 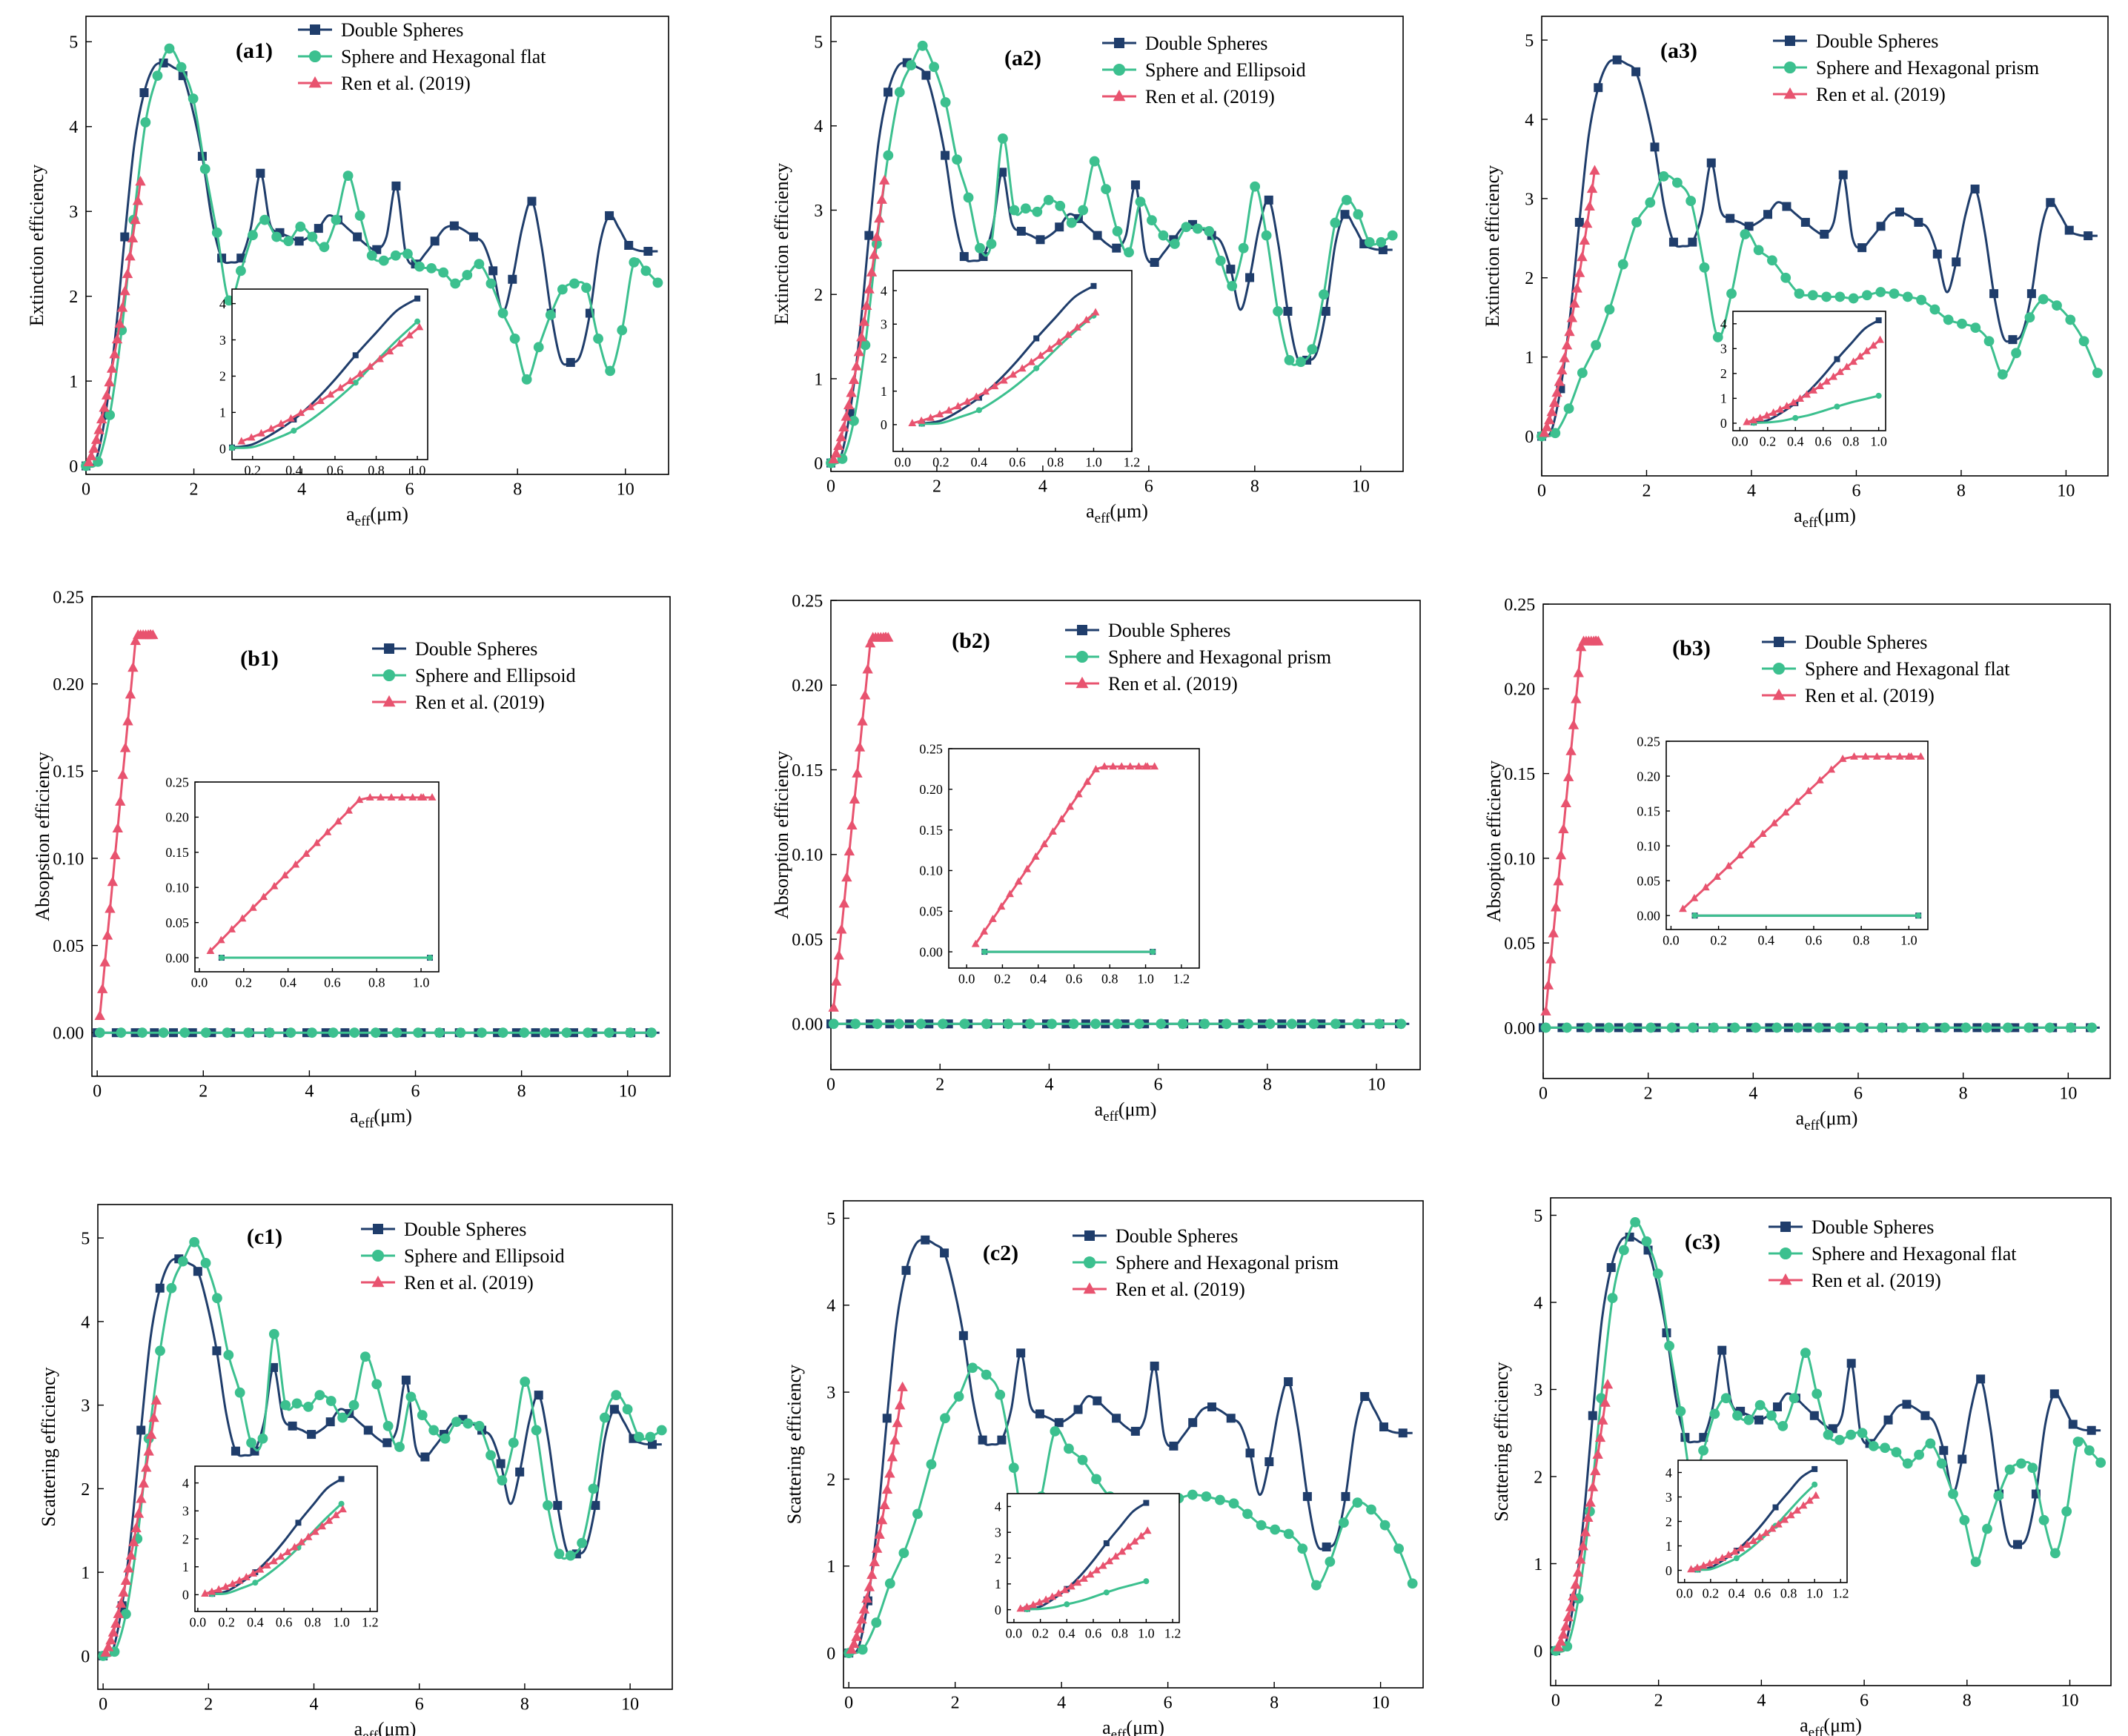 What do you see at coordinates (879, 1533) in the screenshot?
I see `c2-ren-point` at bounding box center [879, 1533].